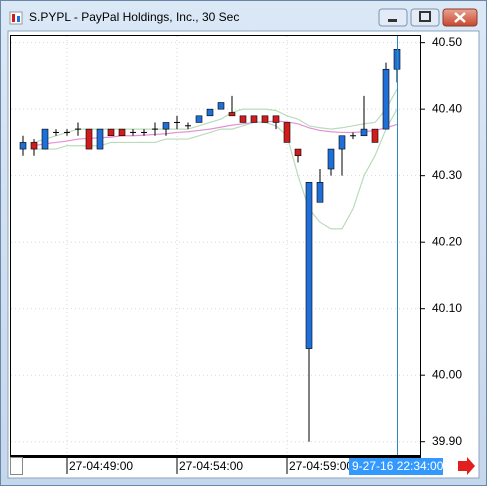 The image size is (487, 491). I want to click on close-button, so click(460, 17).